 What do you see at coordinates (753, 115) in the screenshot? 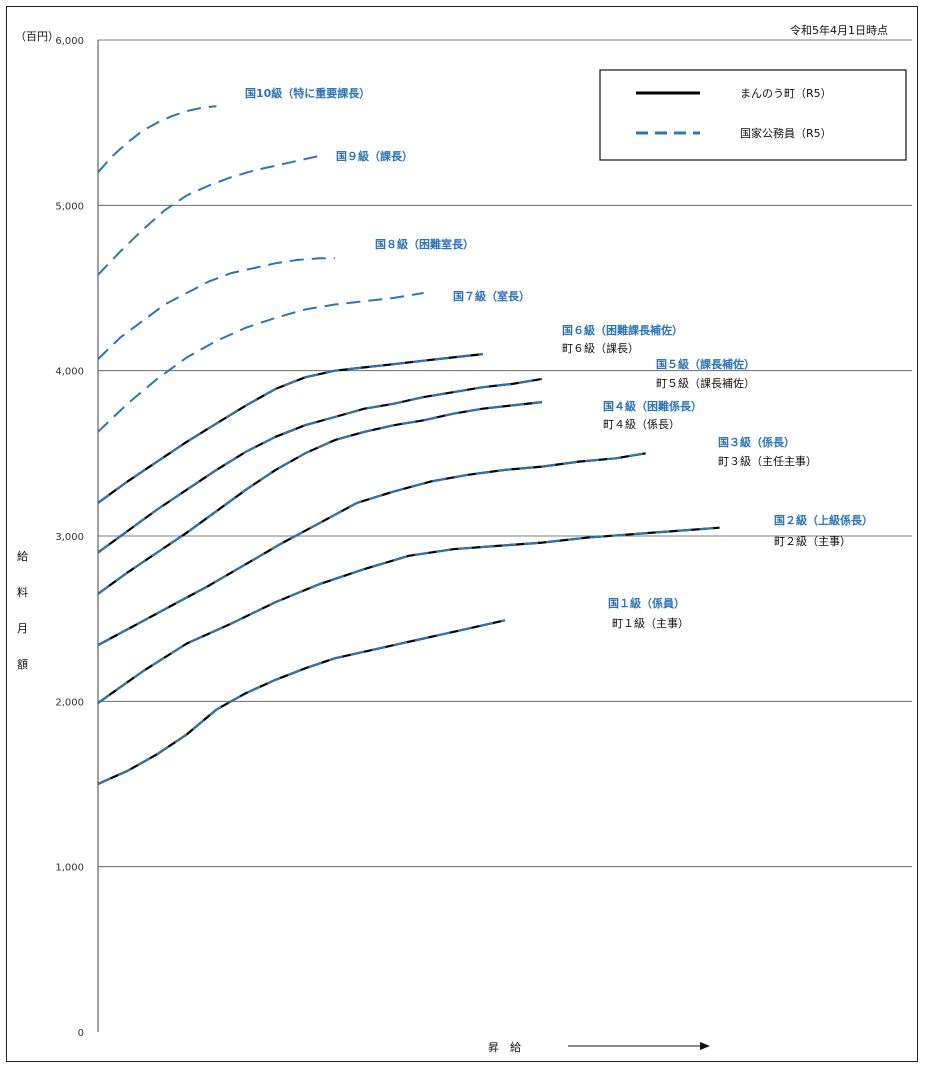
I see `legend: まんのう町（R5） 国家公務員（R5）` at bounding box center [753, 115].